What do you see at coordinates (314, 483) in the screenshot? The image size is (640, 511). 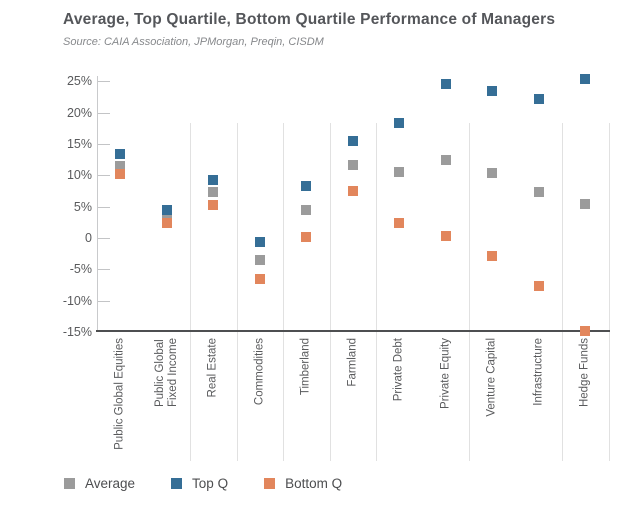 I see `legend-label: Bottom Q` at bounding box center [314, 483].